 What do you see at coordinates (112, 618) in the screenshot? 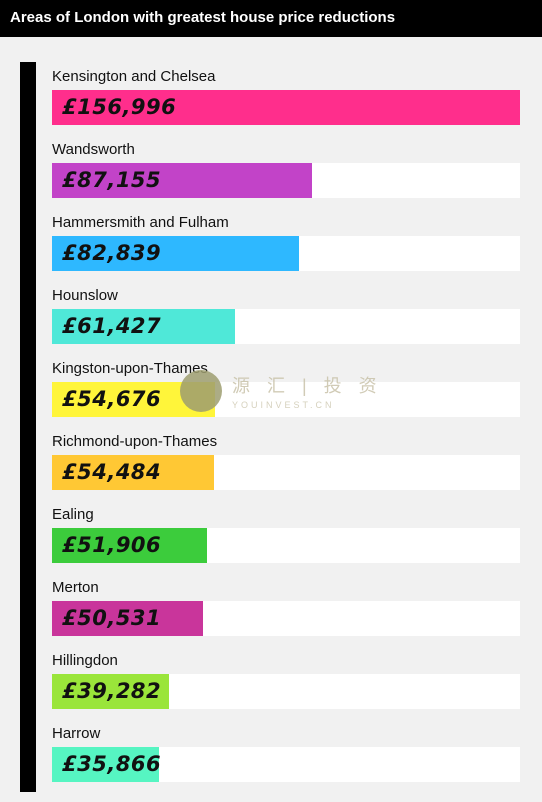
I see `data-label: £50,531` at bounding box center [112, 618].